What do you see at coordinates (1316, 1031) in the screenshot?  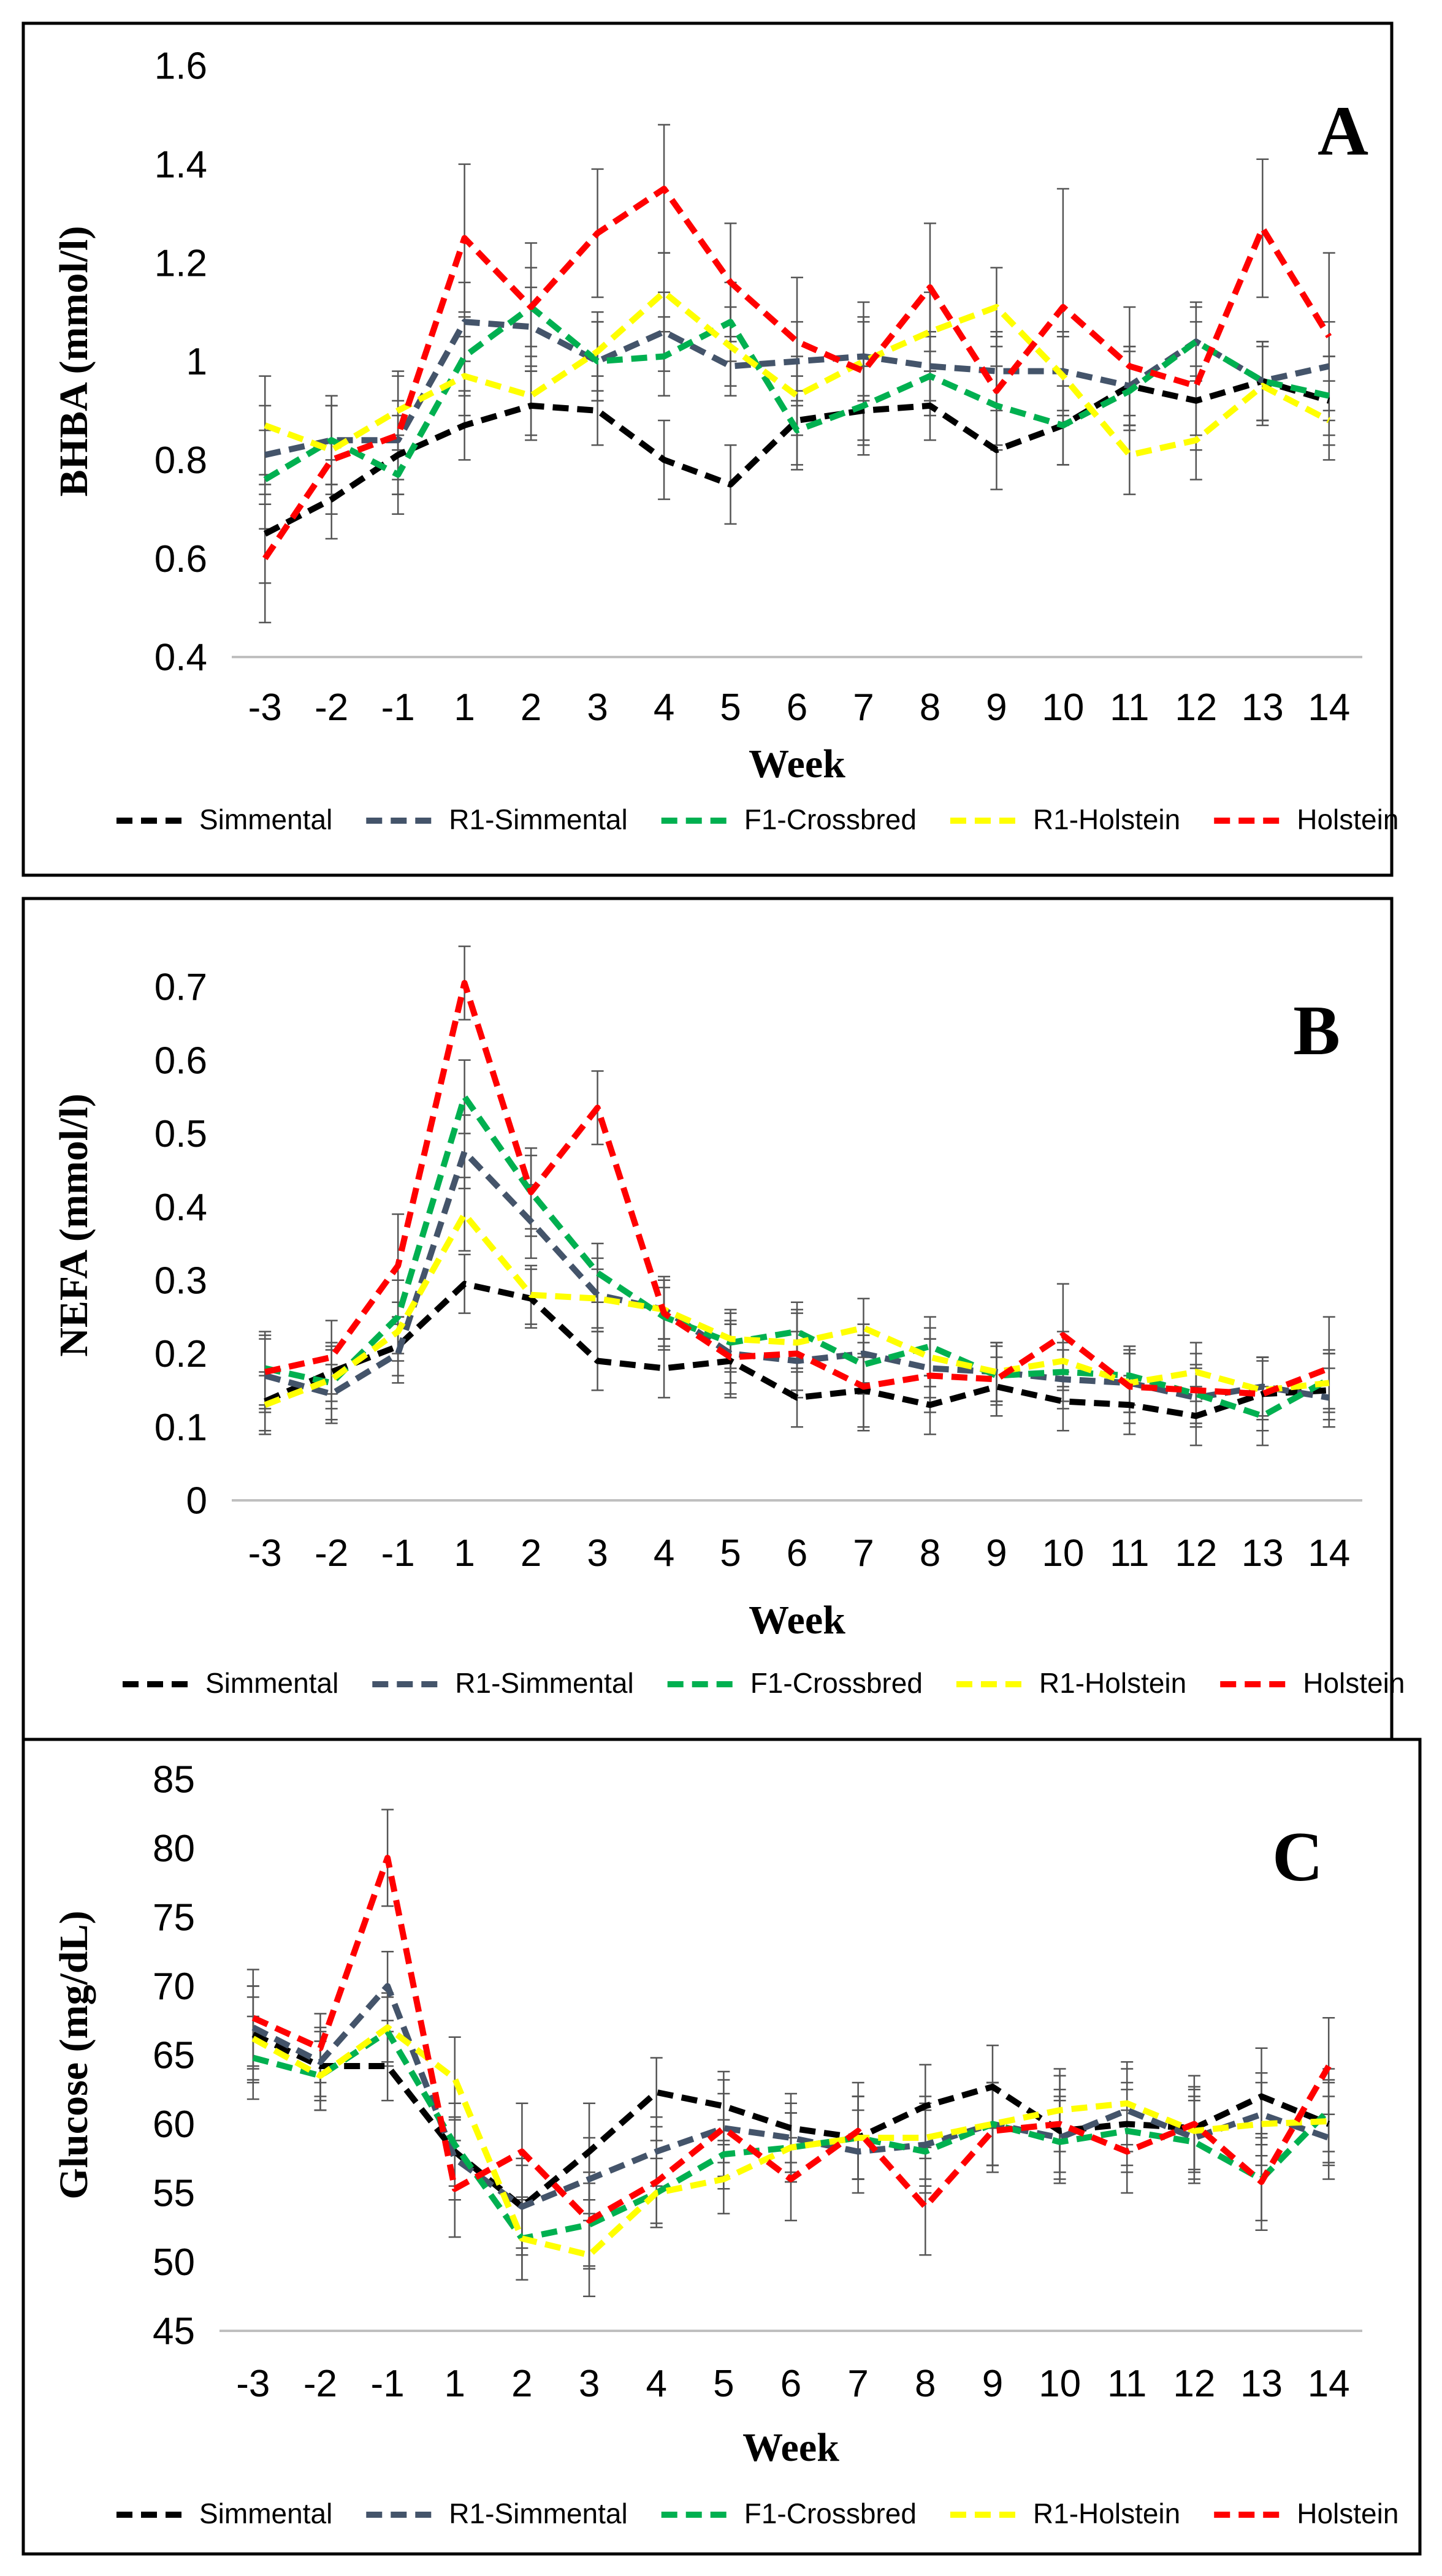 I see `panel-letter: B` at bounding box center [1316, 1031].